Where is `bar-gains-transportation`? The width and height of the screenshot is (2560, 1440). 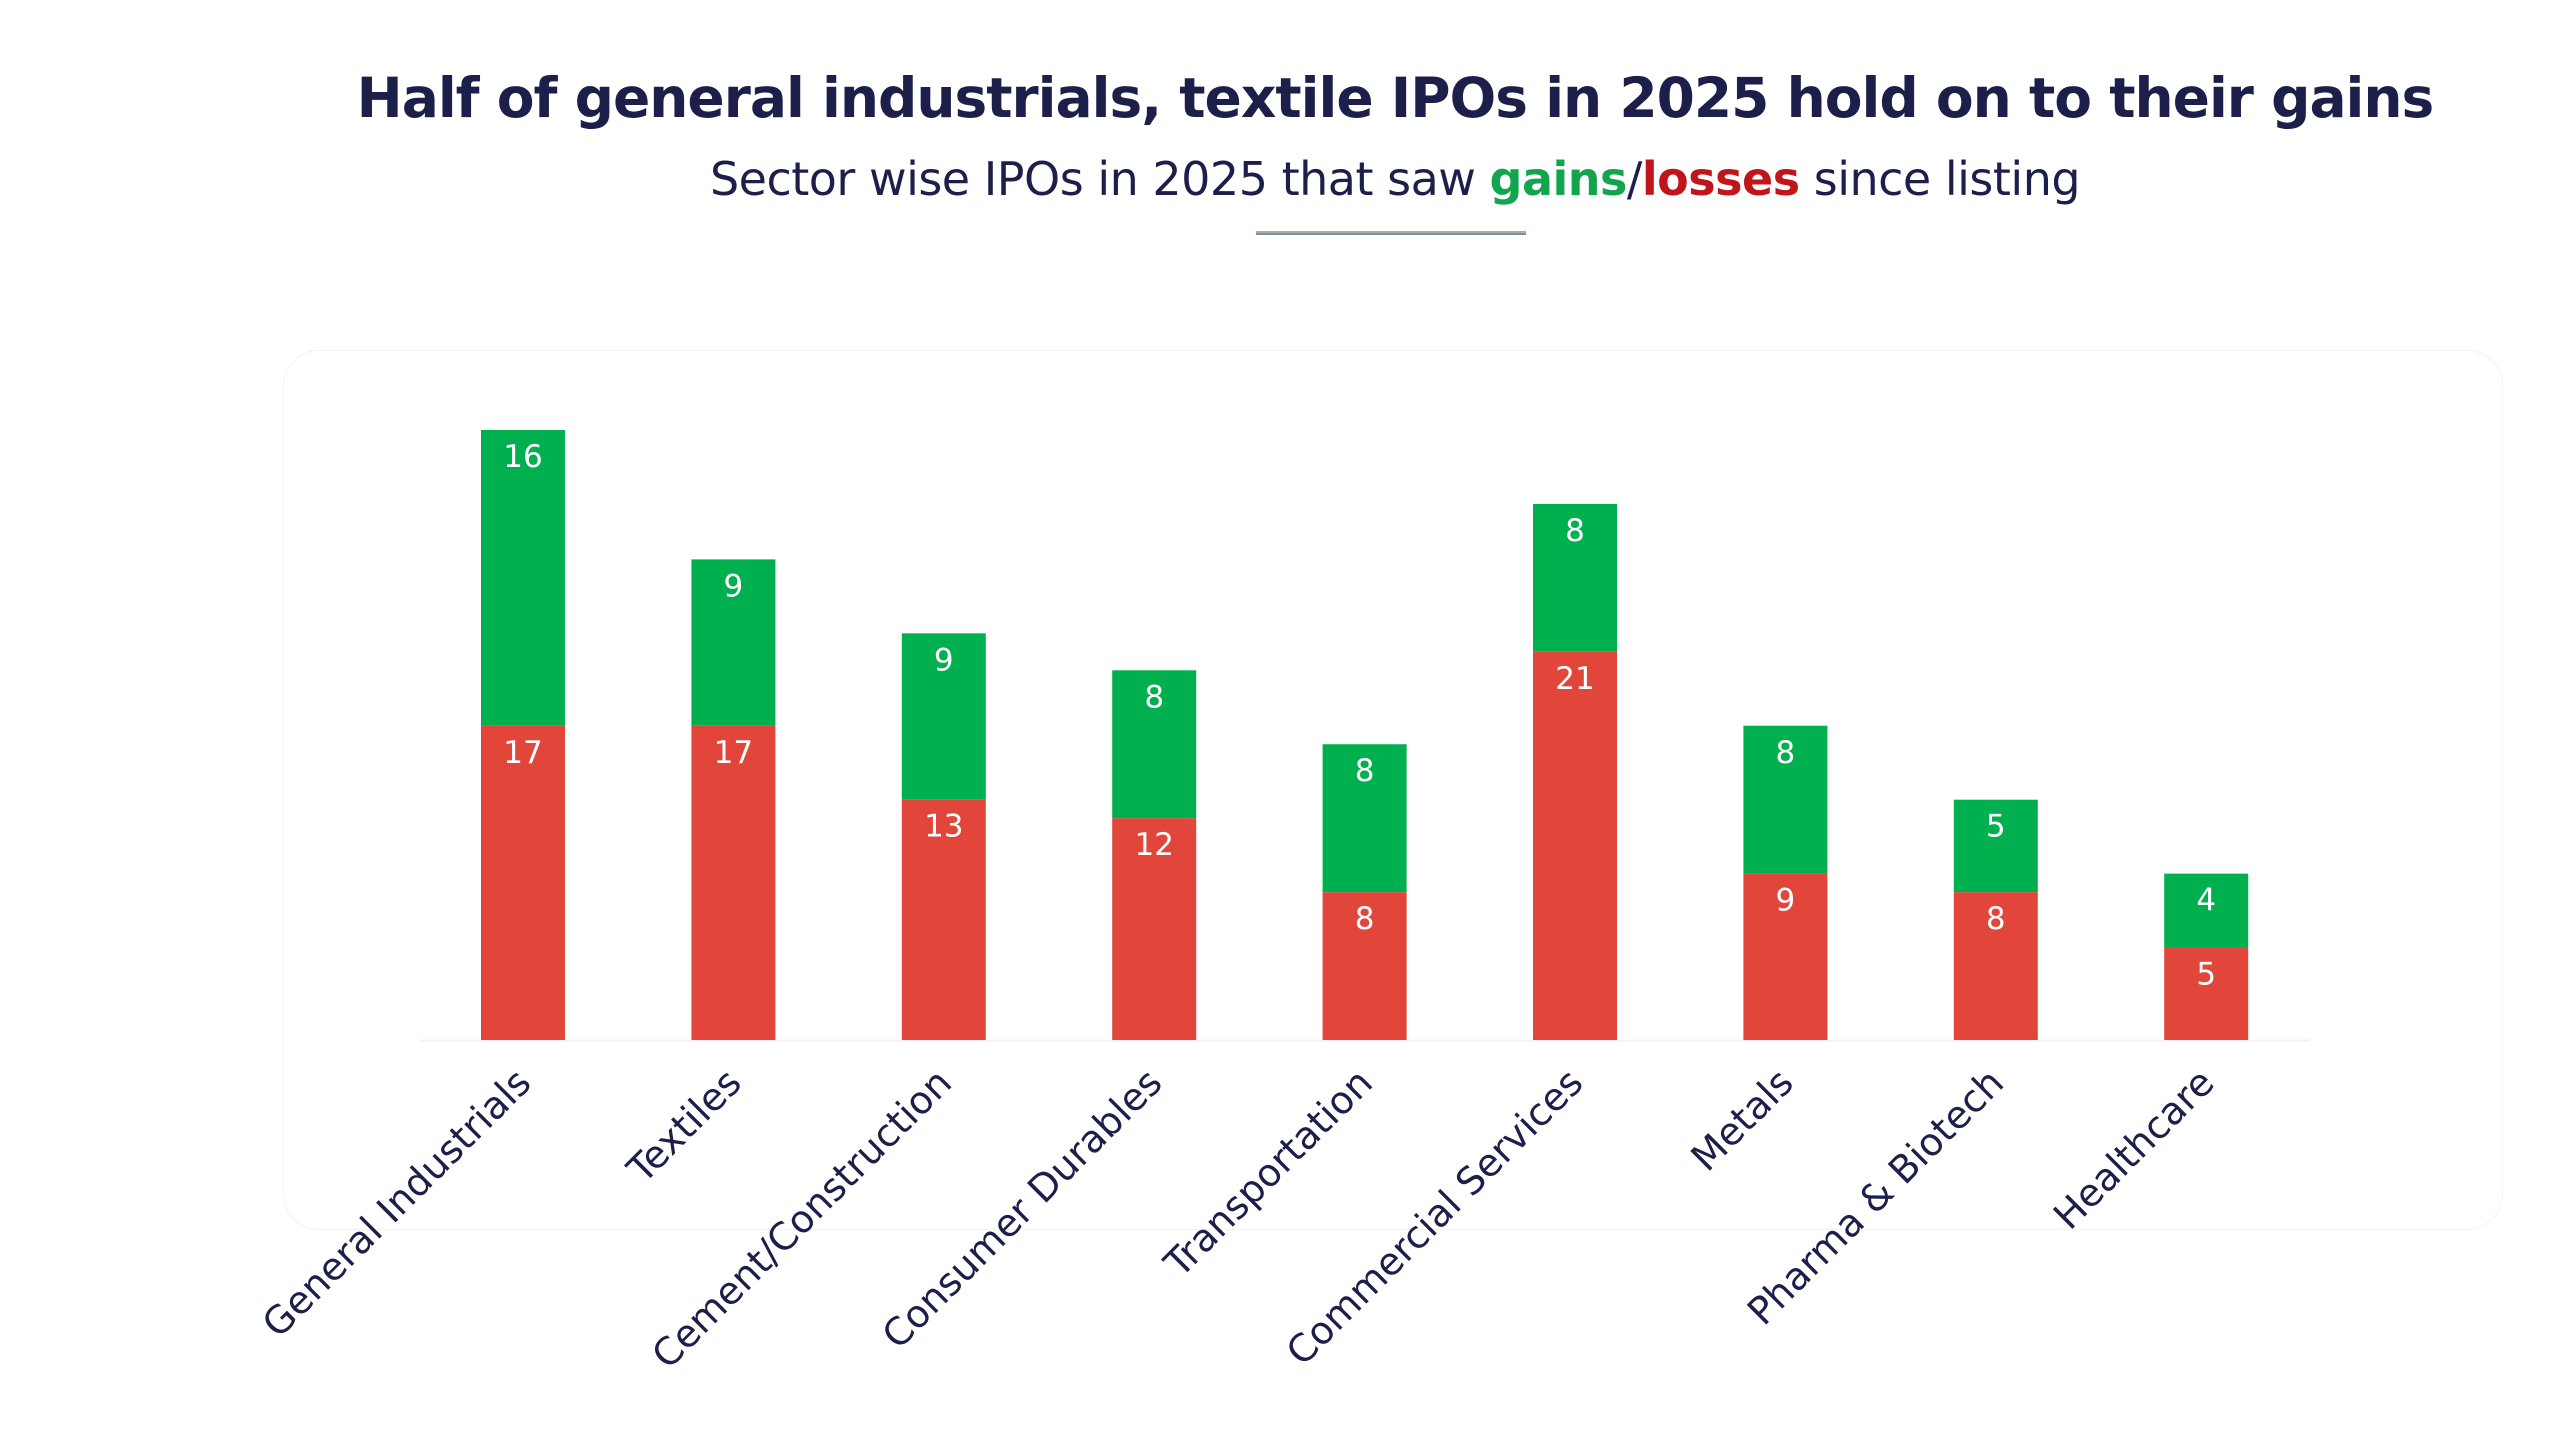
bar-gains-transportation is located at coordinates (1364, 818).